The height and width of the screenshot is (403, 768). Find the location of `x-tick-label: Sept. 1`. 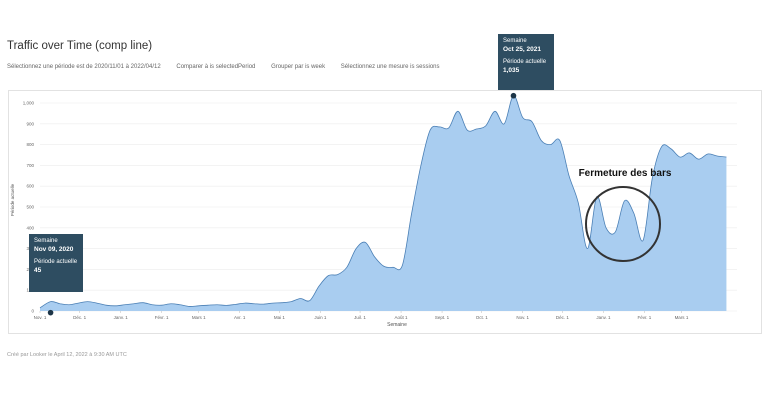

x-tick-label: Sept. 1 is located at coordinates (442, 317).